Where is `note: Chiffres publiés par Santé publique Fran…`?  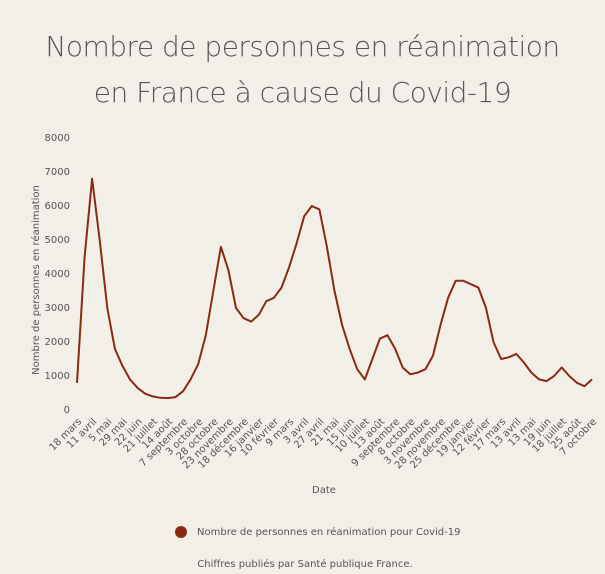
note: Chiffres publiés par Santé publique Fran… is located at coordinates (304, 564).